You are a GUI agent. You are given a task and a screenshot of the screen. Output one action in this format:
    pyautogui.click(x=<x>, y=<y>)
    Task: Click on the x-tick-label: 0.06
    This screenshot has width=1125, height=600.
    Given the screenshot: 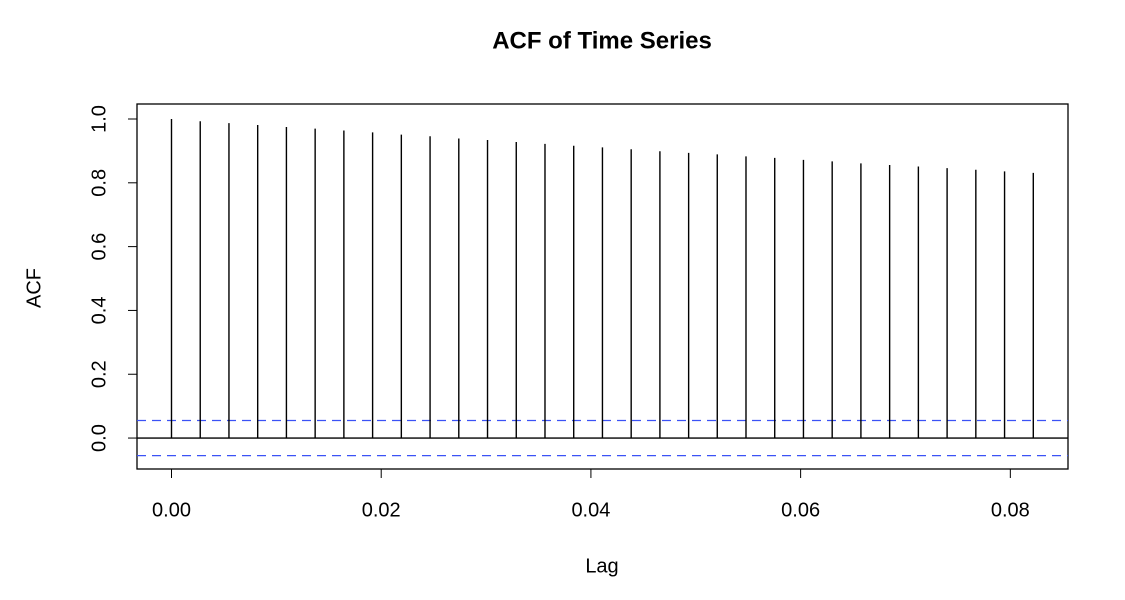 What is the action you would take?
    pyautogui.click(x=800, y=510)
    